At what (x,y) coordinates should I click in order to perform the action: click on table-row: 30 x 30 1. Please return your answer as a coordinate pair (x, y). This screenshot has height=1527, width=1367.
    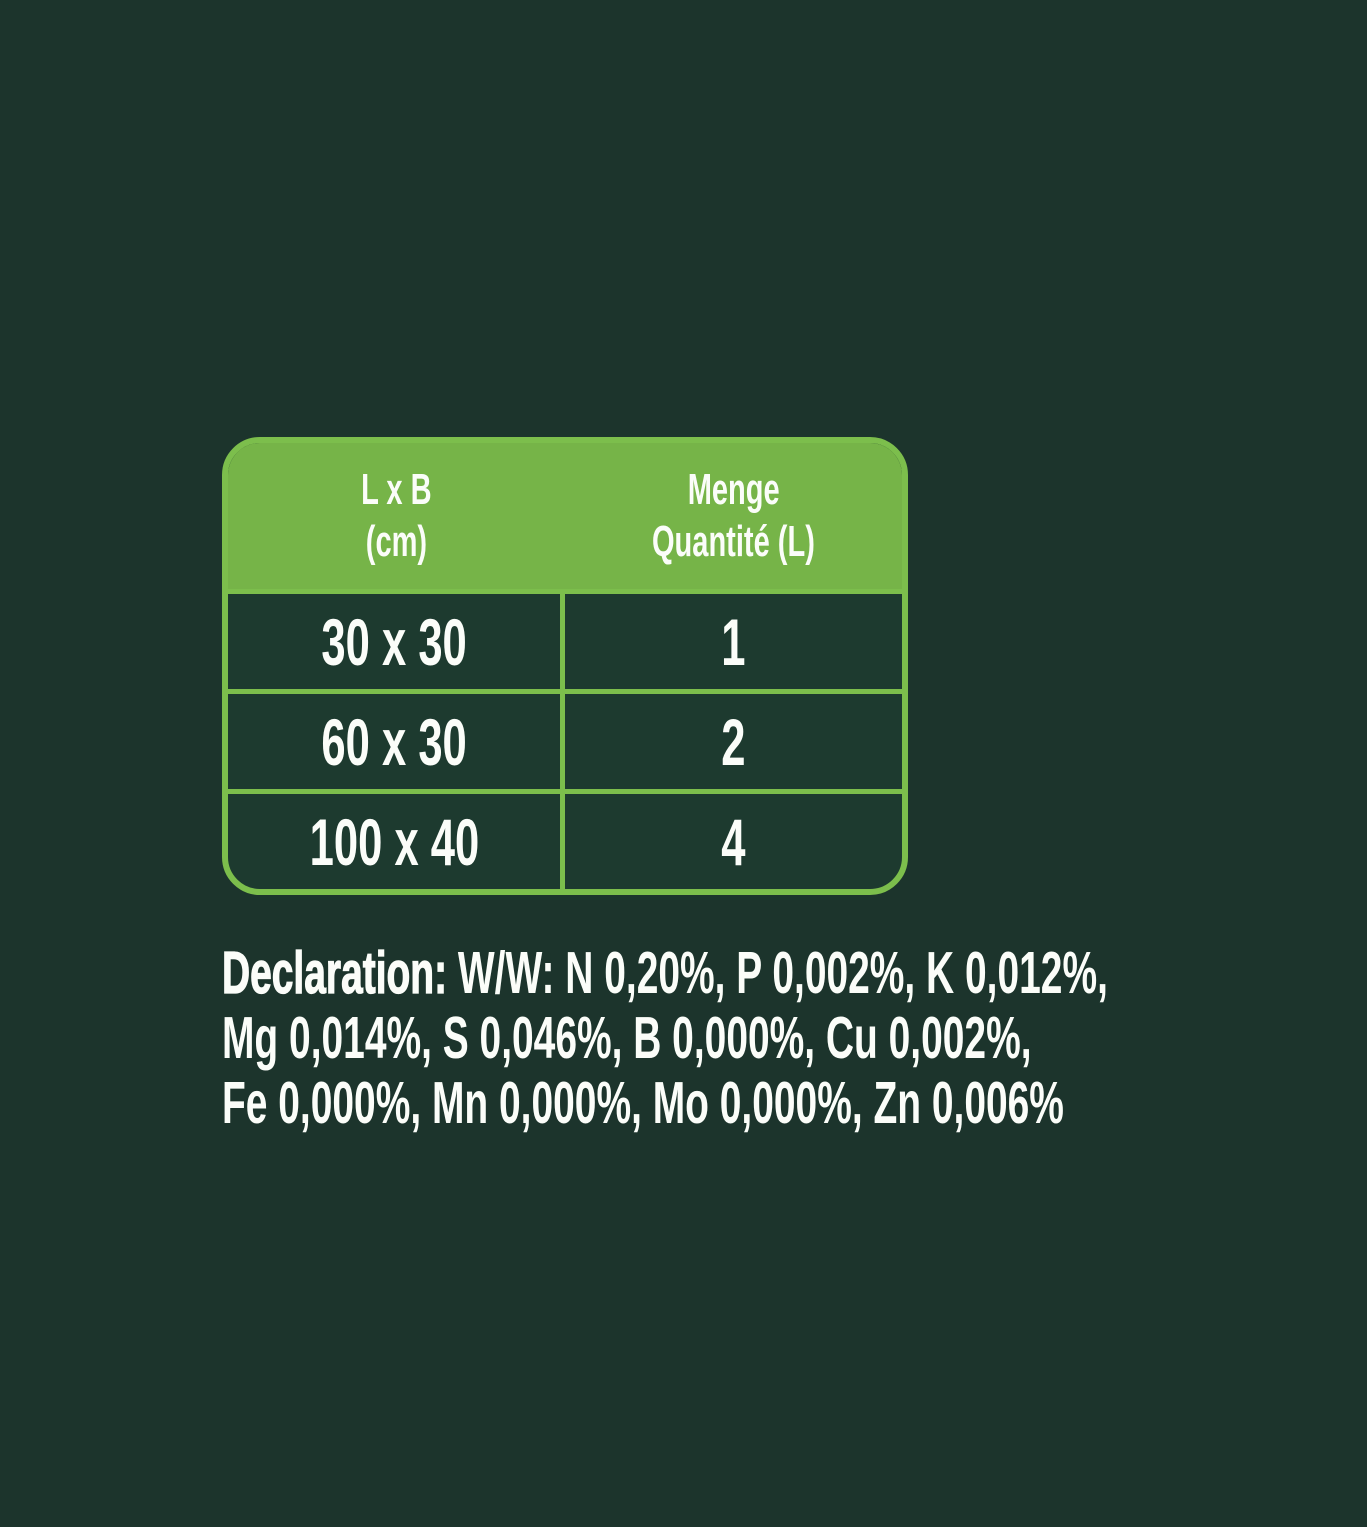
    Looking at the image, I should click on (565, 639).